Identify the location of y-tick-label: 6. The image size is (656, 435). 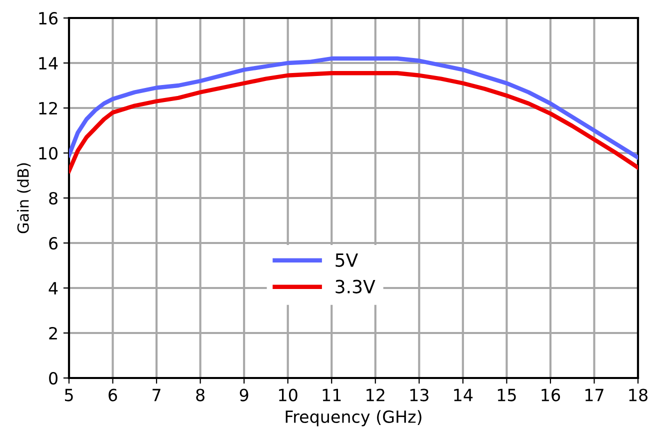
(53, 243).